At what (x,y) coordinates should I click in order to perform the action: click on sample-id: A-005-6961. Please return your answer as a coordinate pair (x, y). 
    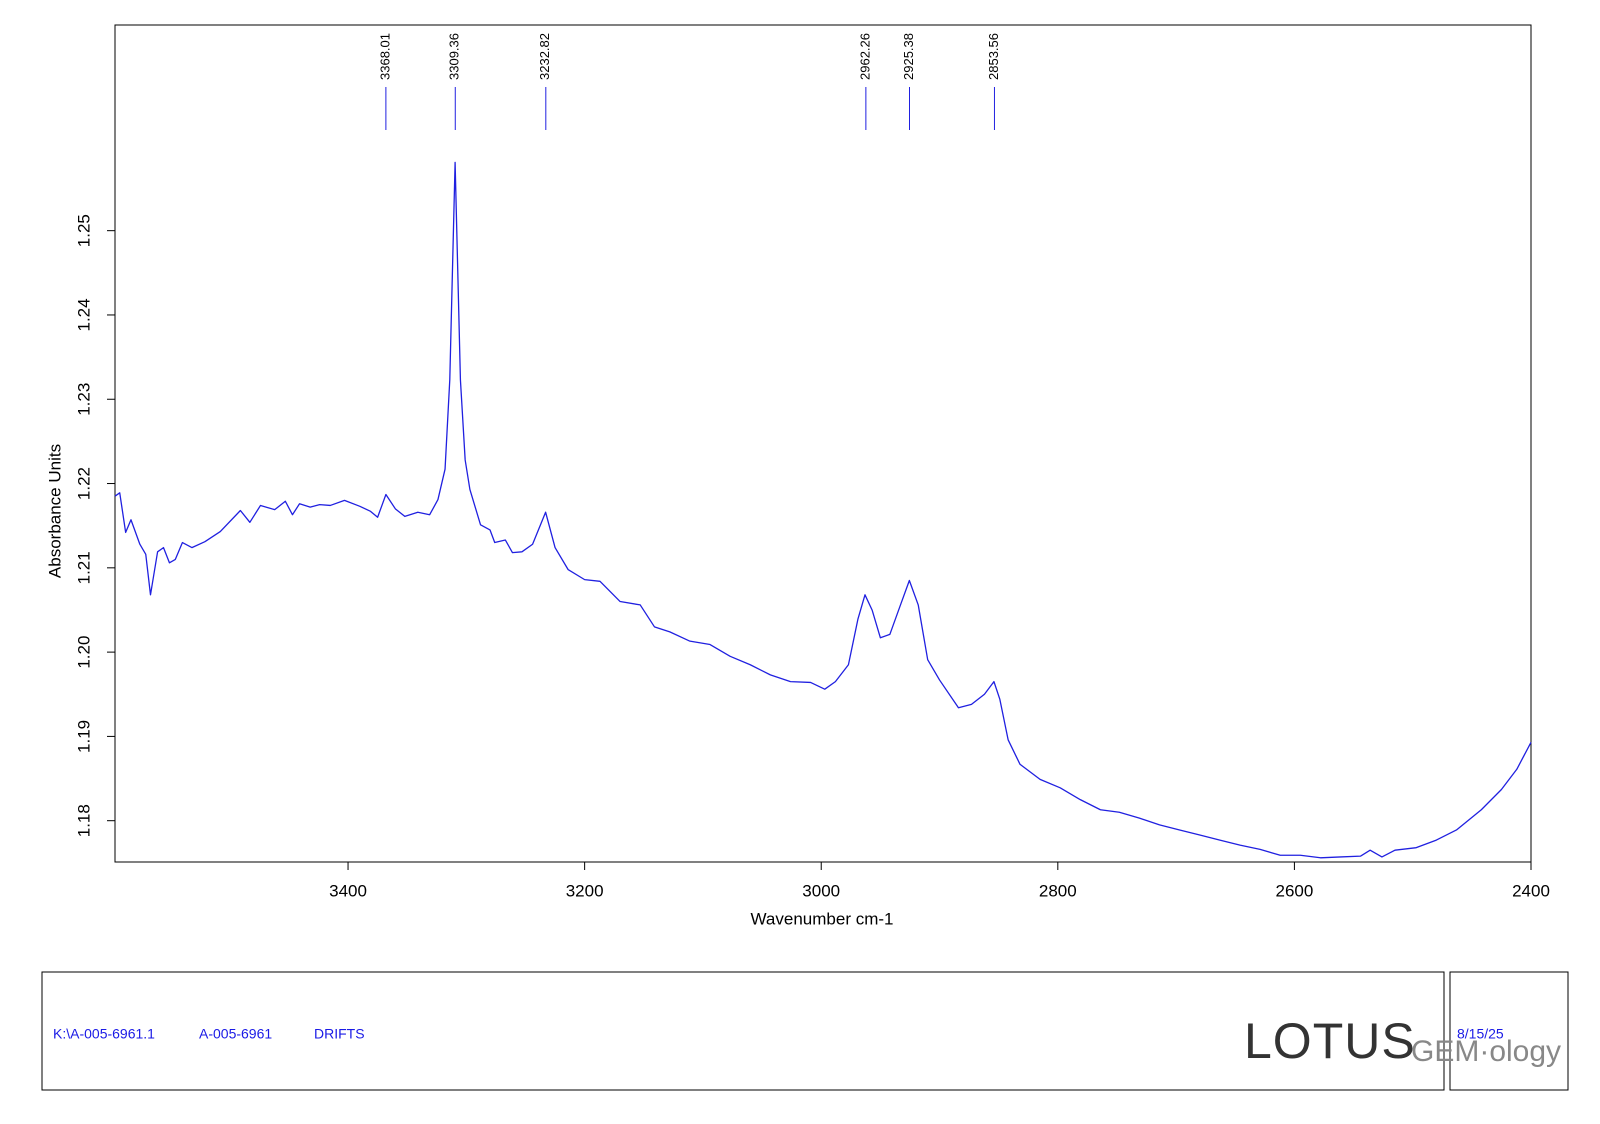
    Looking at the image, I should click on (235, 1034).